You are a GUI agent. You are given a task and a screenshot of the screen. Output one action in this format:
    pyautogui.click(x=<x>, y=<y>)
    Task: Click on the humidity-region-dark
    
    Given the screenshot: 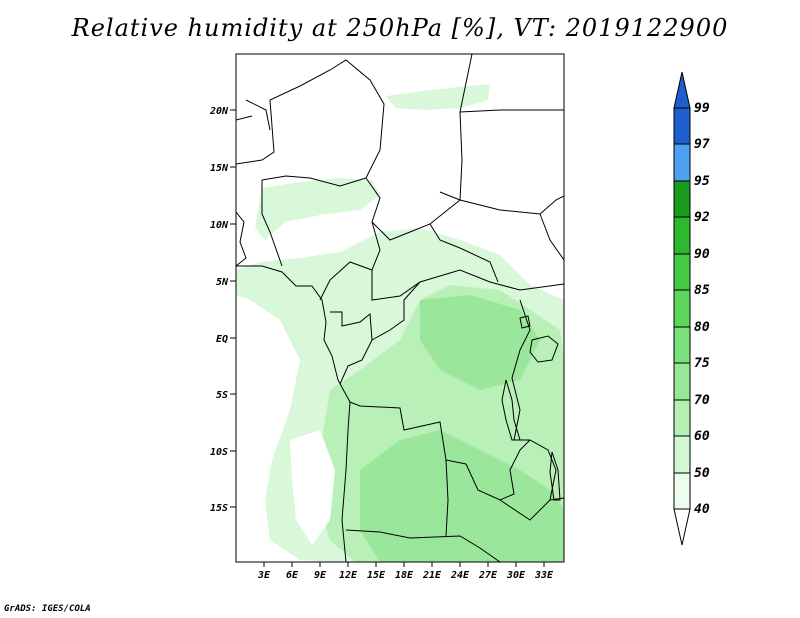 What is the action you would take?
    pyautogui.click(x=462, y=496)
    